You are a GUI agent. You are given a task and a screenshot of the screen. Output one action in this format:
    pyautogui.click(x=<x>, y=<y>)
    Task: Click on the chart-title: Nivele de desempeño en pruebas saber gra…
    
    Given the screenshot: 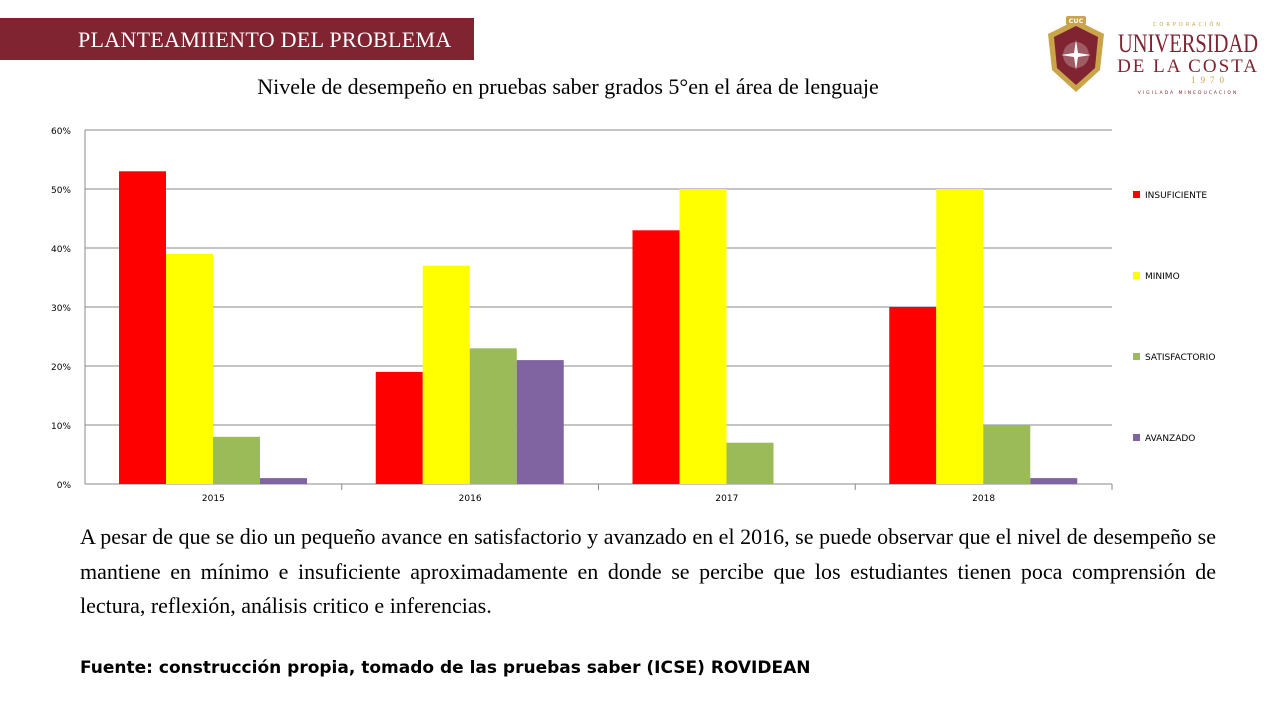 What is the action you would take?
    pyautogui.click(x=568, y=86)
    